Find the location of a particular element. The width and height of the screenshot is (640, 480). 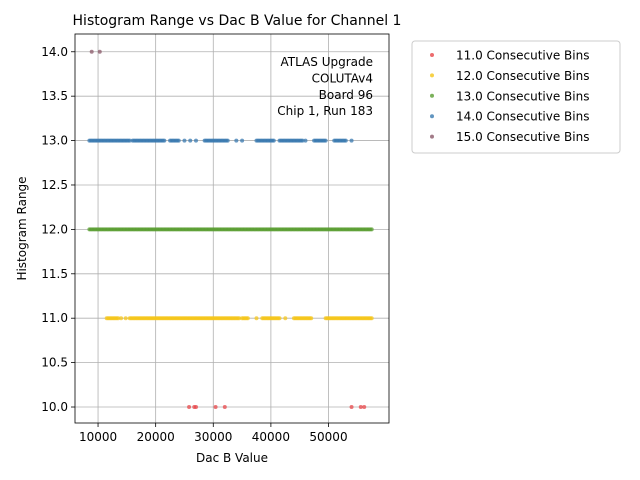

legend-label: 13.0 Consecutive Bins is located at coordinates (522, 96).